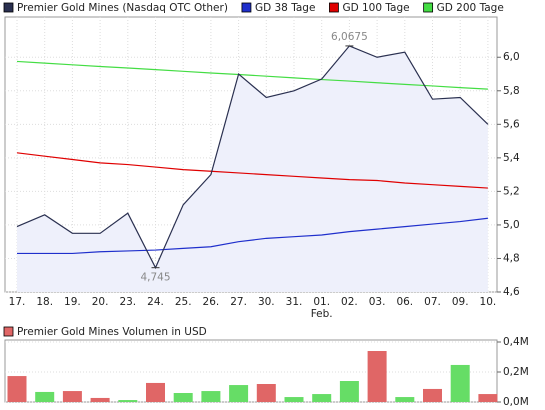 The image size is (545, 410). I want to click on x-tick-label: 24., so click(155, 302).